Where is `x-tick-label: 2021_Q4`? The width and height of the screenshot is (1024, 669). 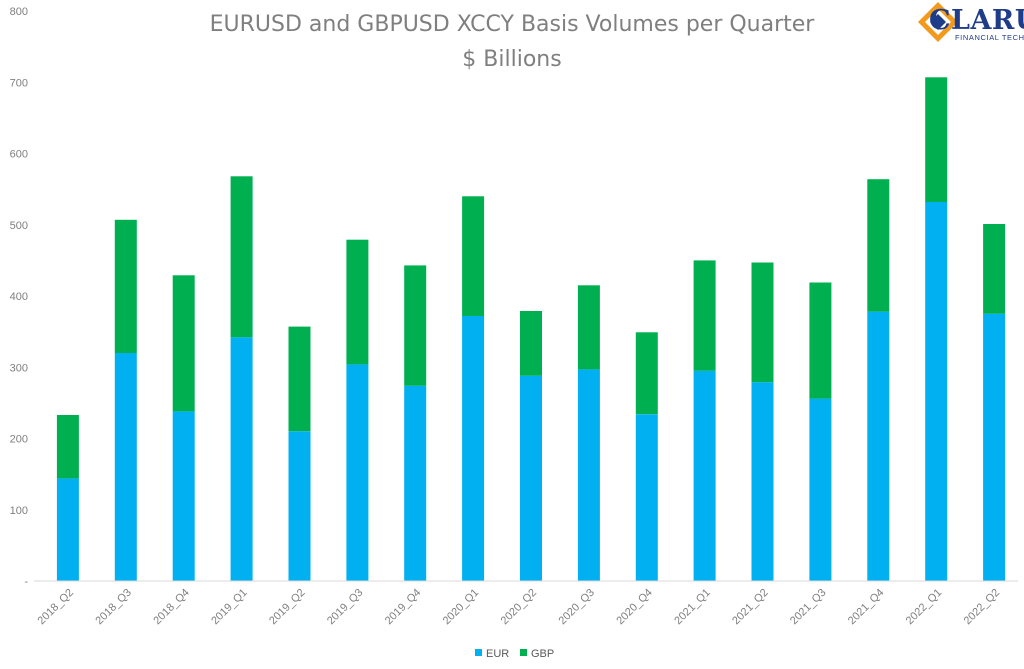
x-tick-label: 2021_Q4 is located at coordinates (866, 607).